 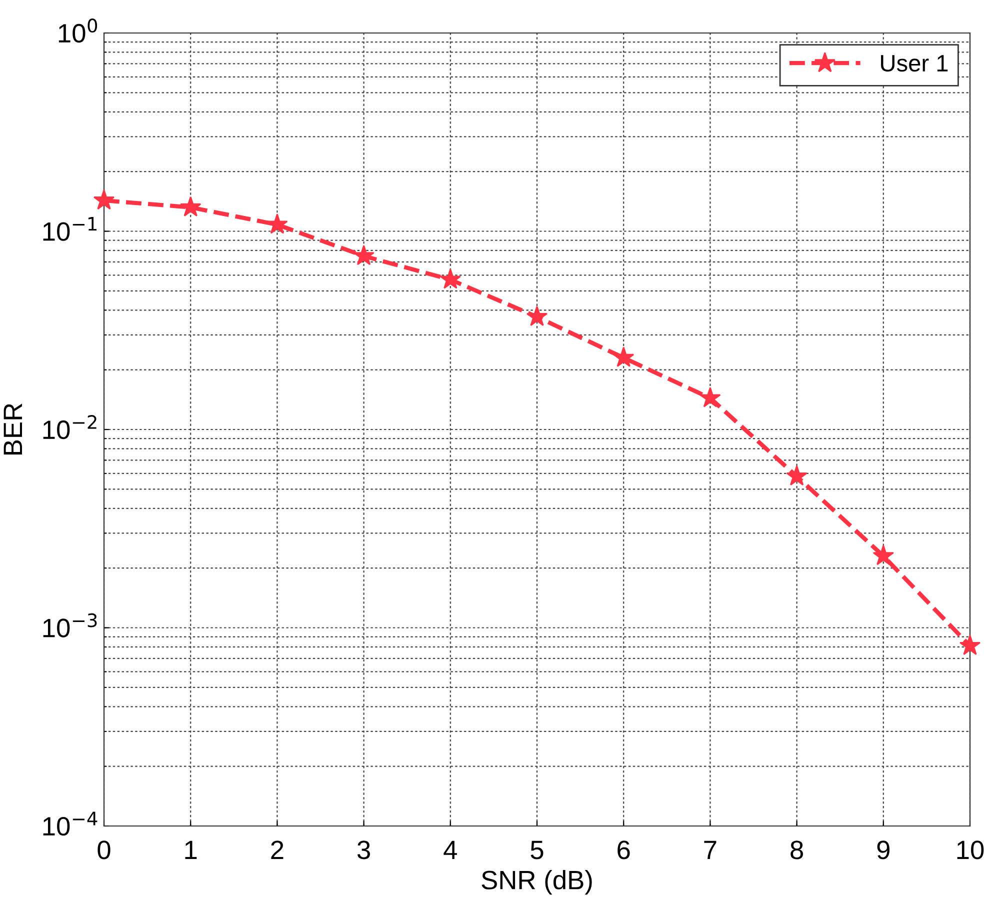 What do you see at coordinates (191, 850) in the screenshot?
I see `x-tick-label: 1` at bounding box center [191, 850].